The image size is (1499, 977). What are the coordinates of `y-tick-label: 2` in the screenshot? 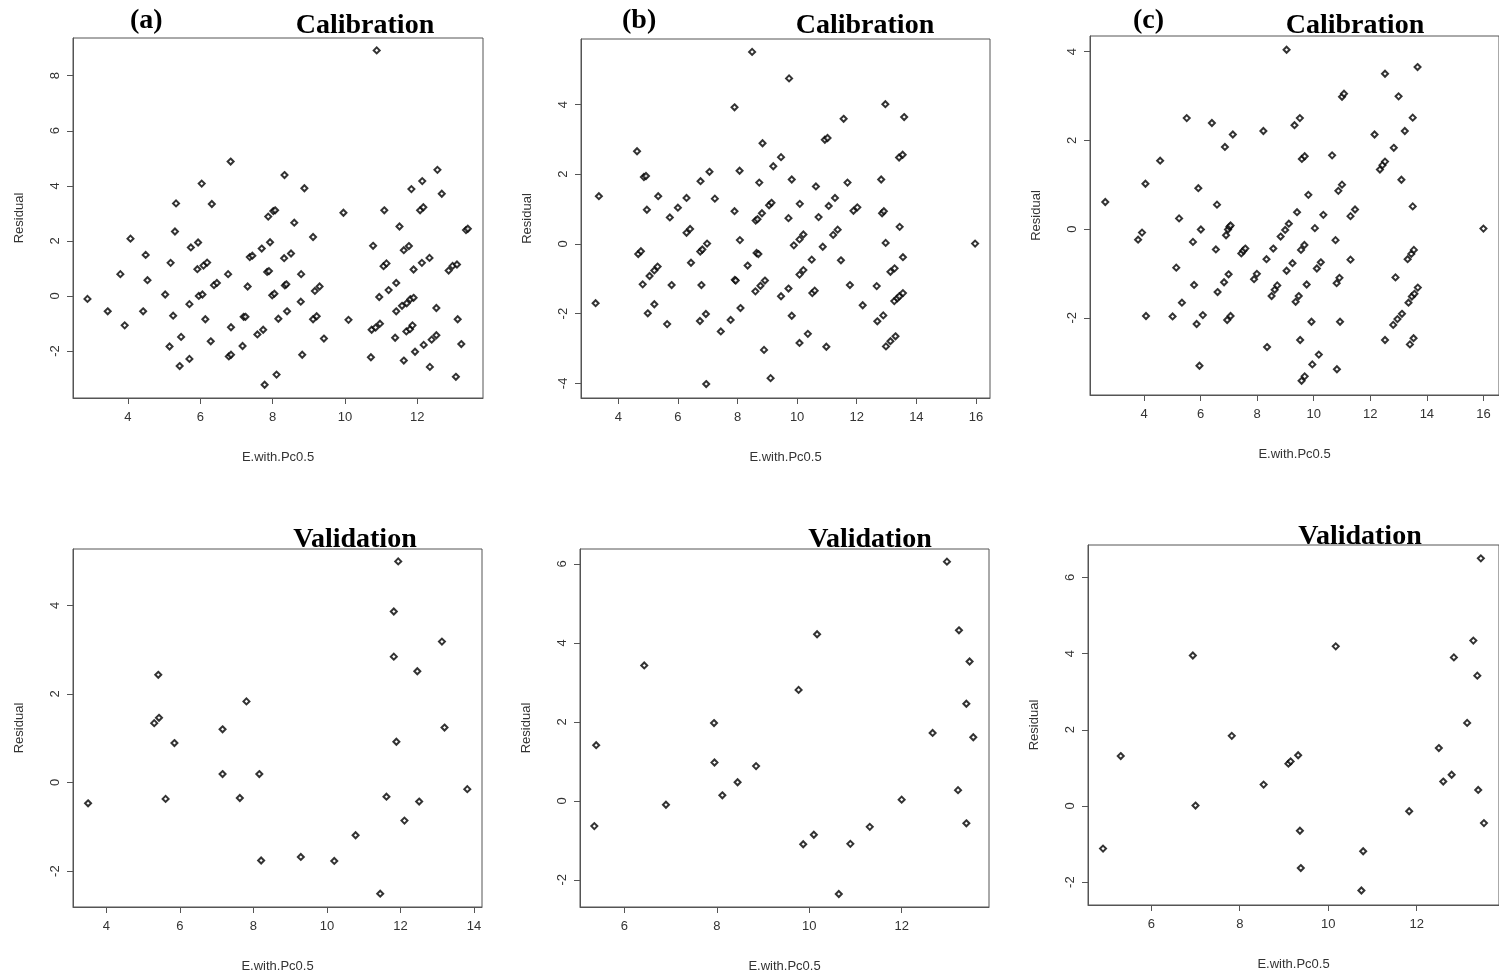 It's located at (561, 722).